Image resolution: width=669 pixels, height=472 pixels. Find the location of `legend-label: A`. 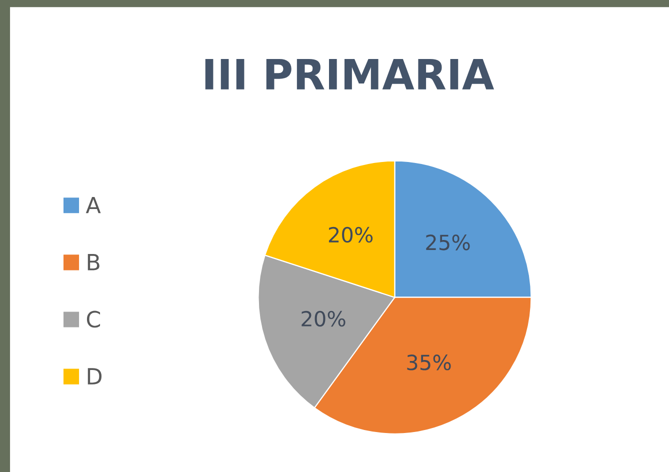

legend-label: A is located at coordinates (93, 205).